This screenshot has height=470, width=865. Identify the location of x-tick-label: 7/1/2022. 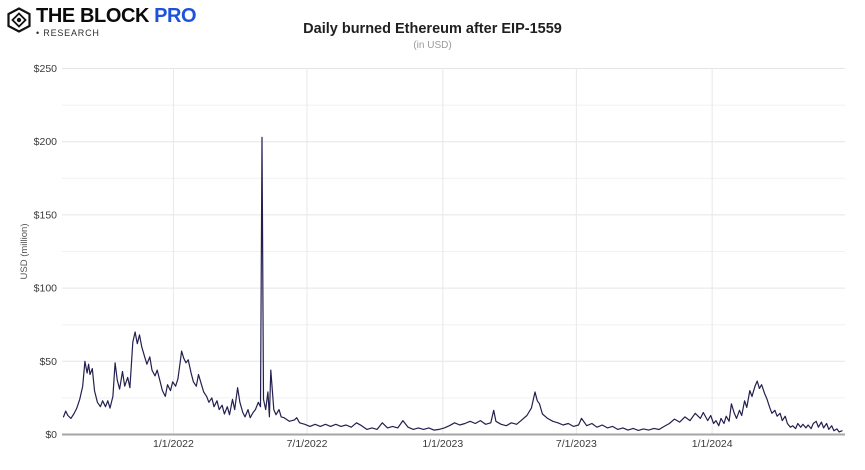
(307, 444).